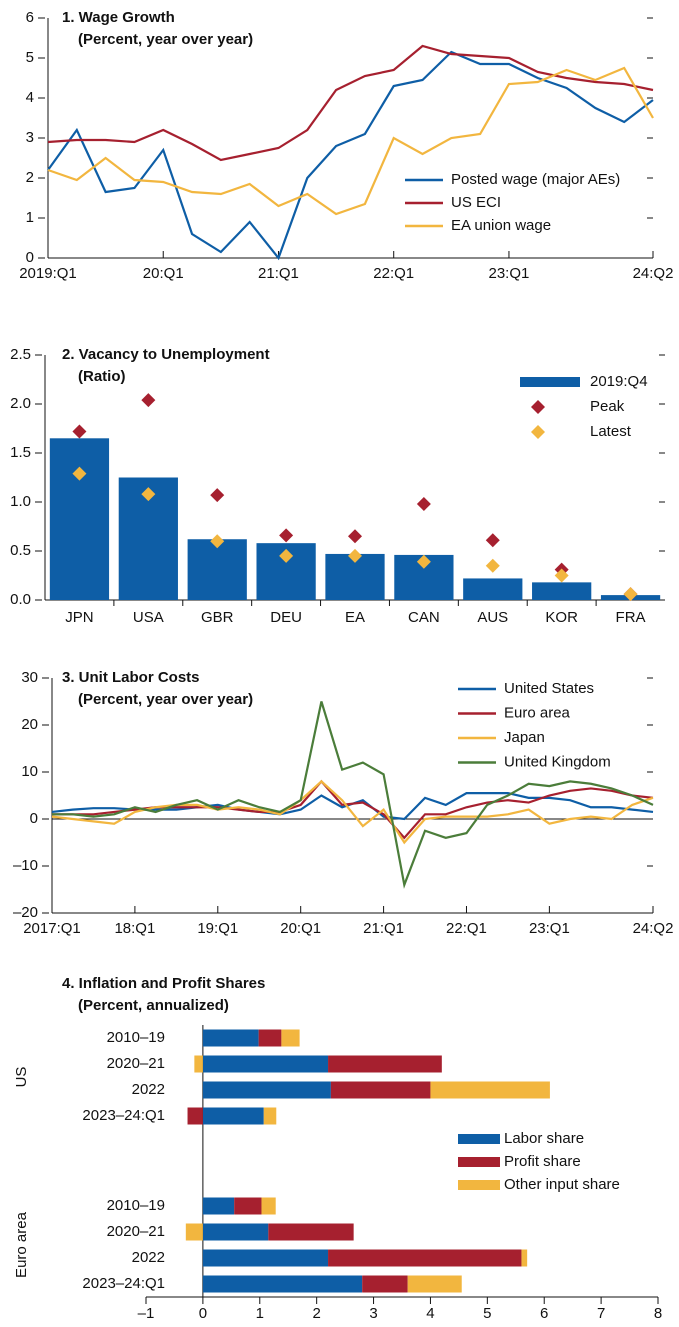 This screenshot has width=679, height=1327. I want to click on x-tick-label: 23:Q1, so click(549, 928).